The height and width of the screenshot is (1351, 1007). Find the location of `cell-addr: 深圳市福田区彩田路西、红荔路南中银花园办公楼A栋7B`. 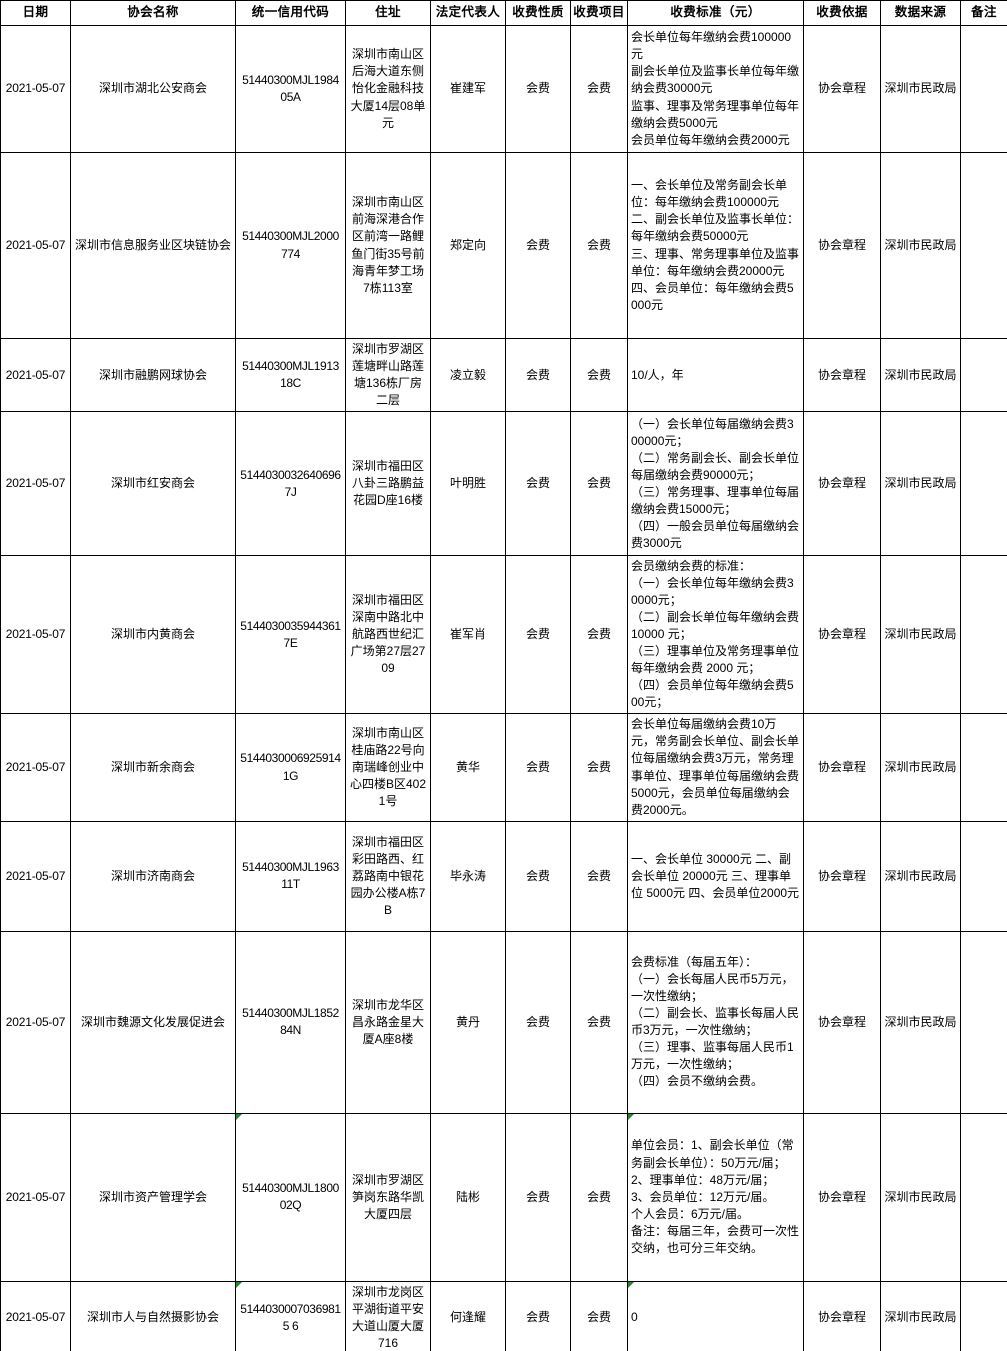

cell-addr: 深圳市福田区彩田路西、红荔路南中银花园办公楼A栋7B is located at coordinates (388, 876).